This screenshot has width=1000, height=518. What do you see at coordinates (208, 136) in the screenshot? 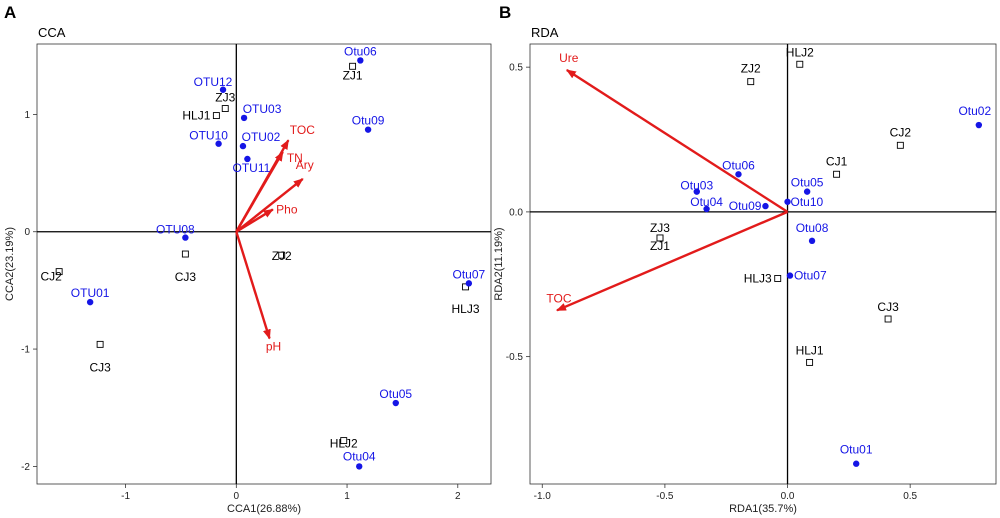
I see `otu-label-otu10: OTU10` at bounding box center [208, 136].